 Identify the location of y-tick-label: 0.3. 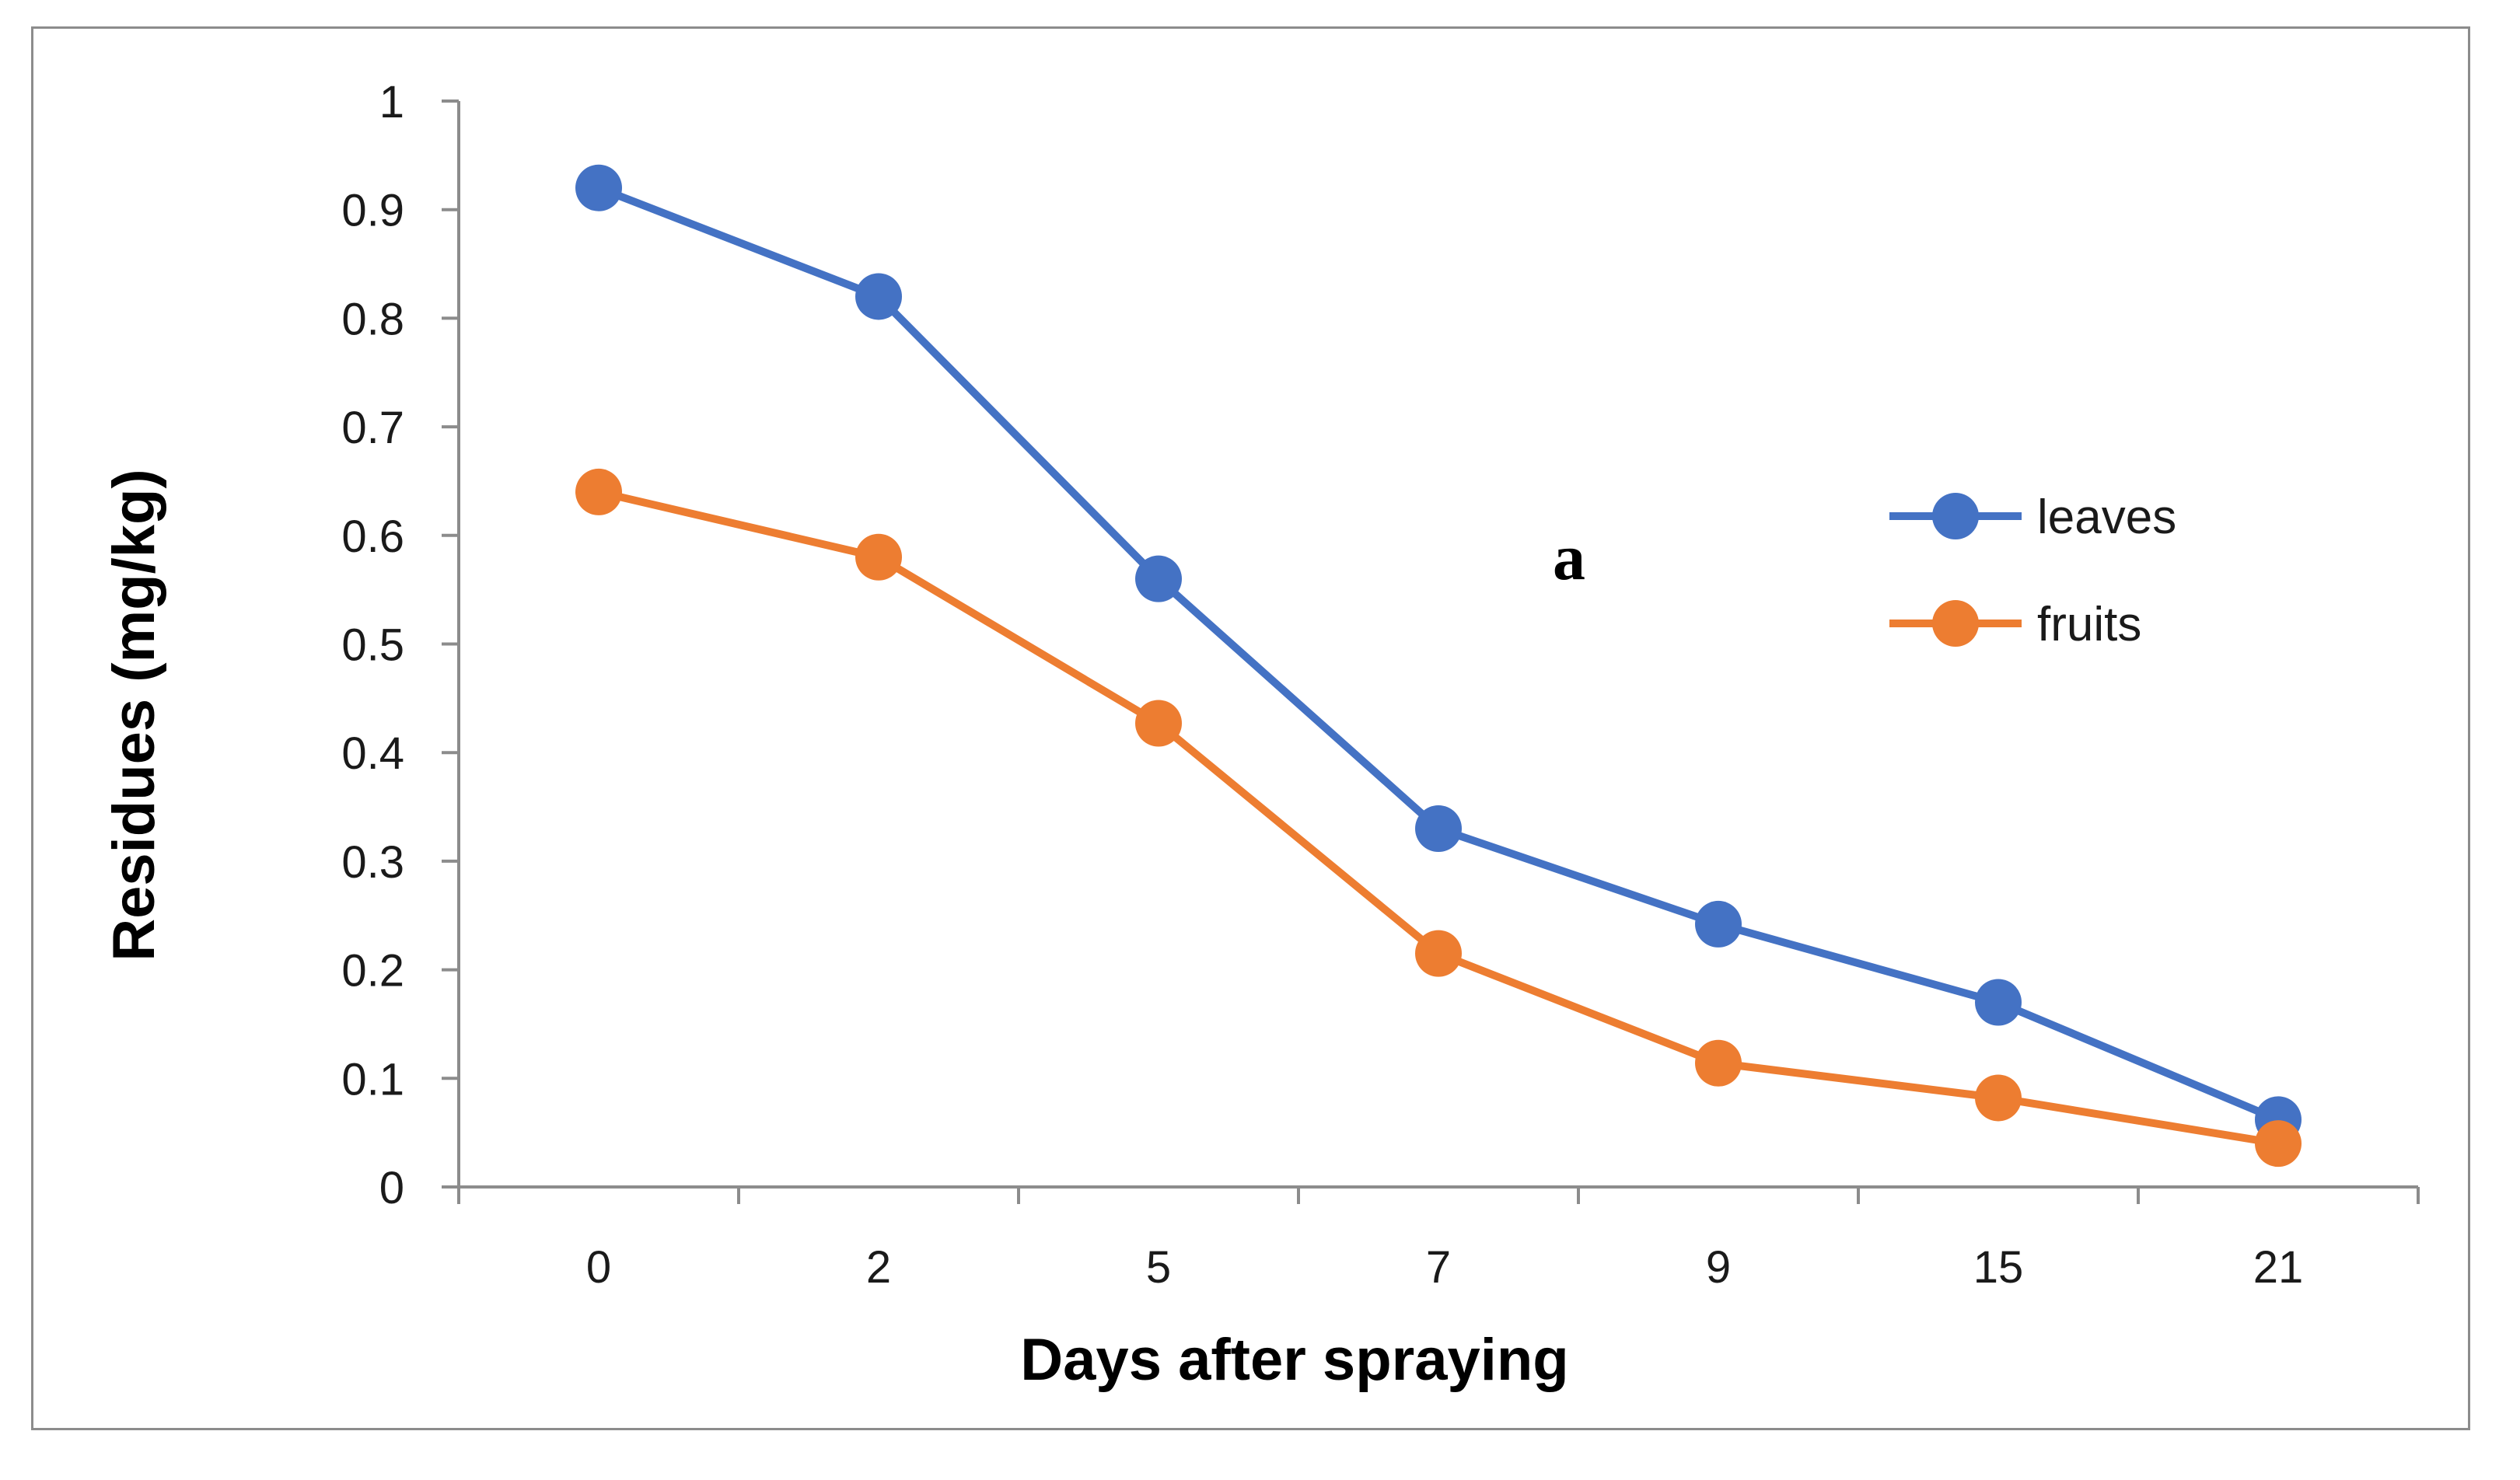
(373, 862).